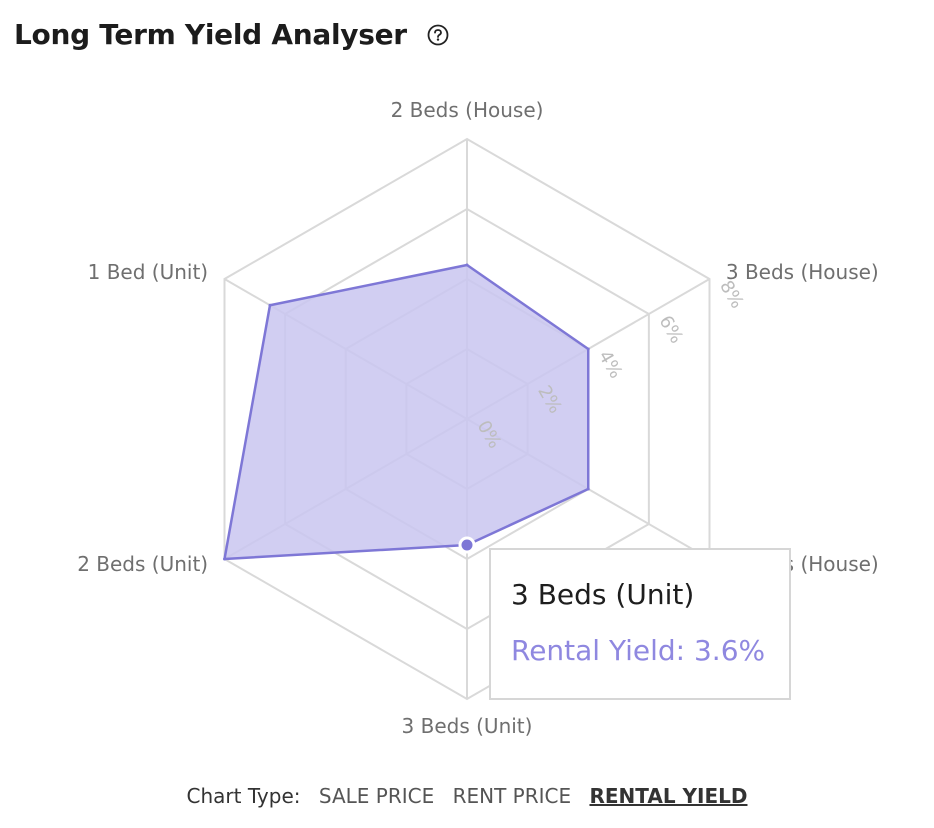  I want to click on chart-type-rent-price: RENT PRICE, so click(512, 796).